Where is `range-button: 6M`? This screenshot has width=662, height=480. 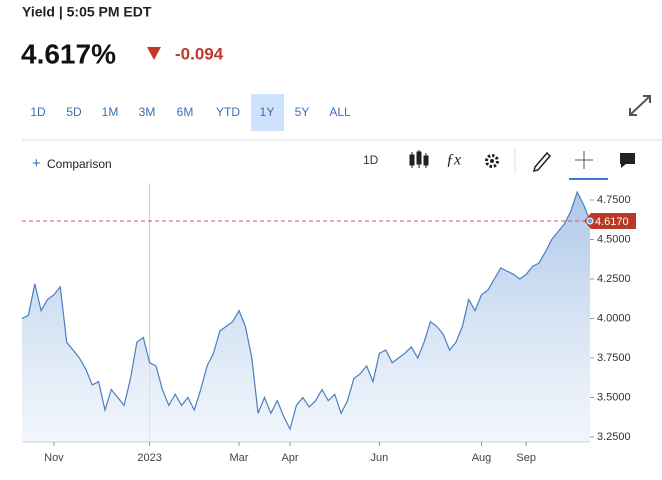
range-button: 6M is located at coordinates (185, 112).